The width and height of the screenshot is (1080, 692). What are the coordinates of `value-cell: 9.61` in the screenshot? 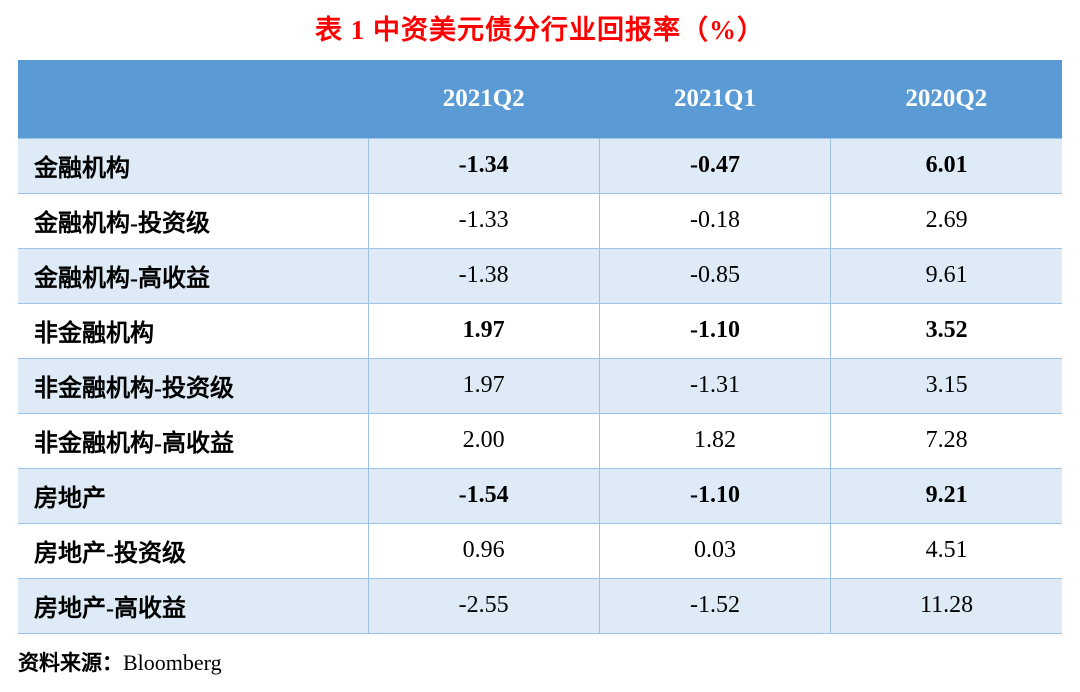 It's located at (946, 275).